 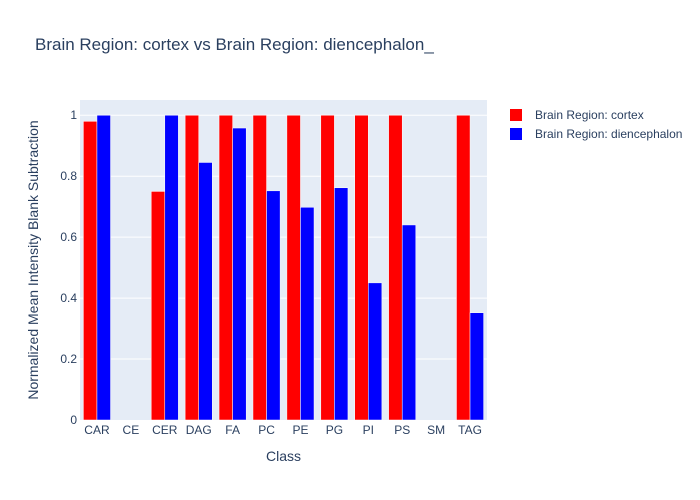 I want to click on bar-cortex-dag, so click(x=191, y=267).